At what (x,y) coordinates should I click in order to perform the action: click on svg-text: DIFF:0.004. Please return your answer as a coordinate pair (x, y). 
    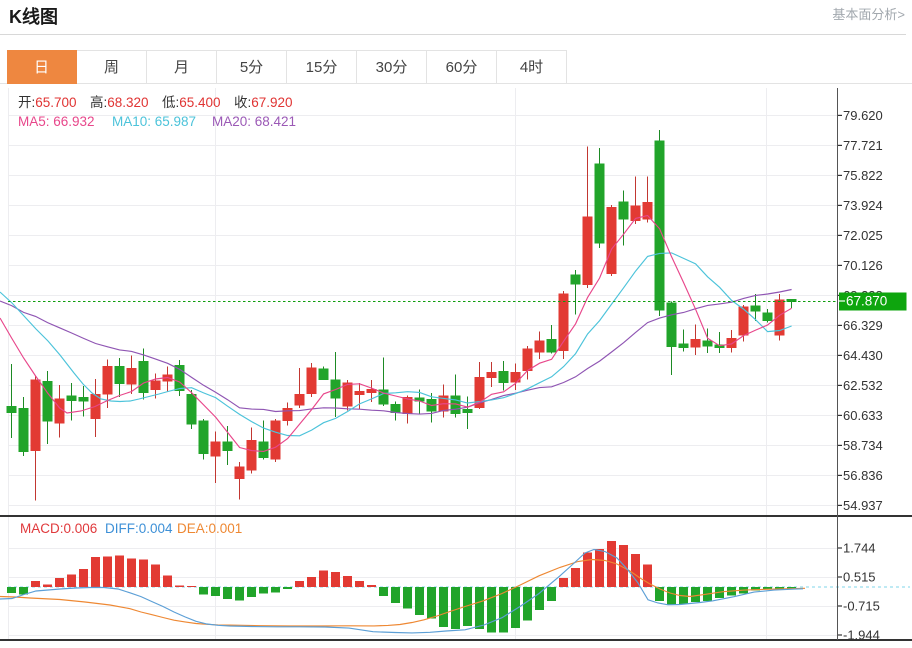
    Looking at the image, I should click on (139, 528).